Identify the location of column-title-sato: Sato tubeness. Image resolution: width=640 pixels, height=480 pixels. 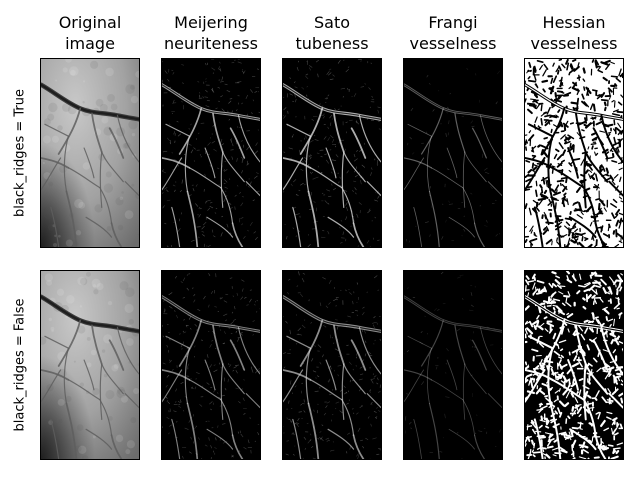
(332, 33).